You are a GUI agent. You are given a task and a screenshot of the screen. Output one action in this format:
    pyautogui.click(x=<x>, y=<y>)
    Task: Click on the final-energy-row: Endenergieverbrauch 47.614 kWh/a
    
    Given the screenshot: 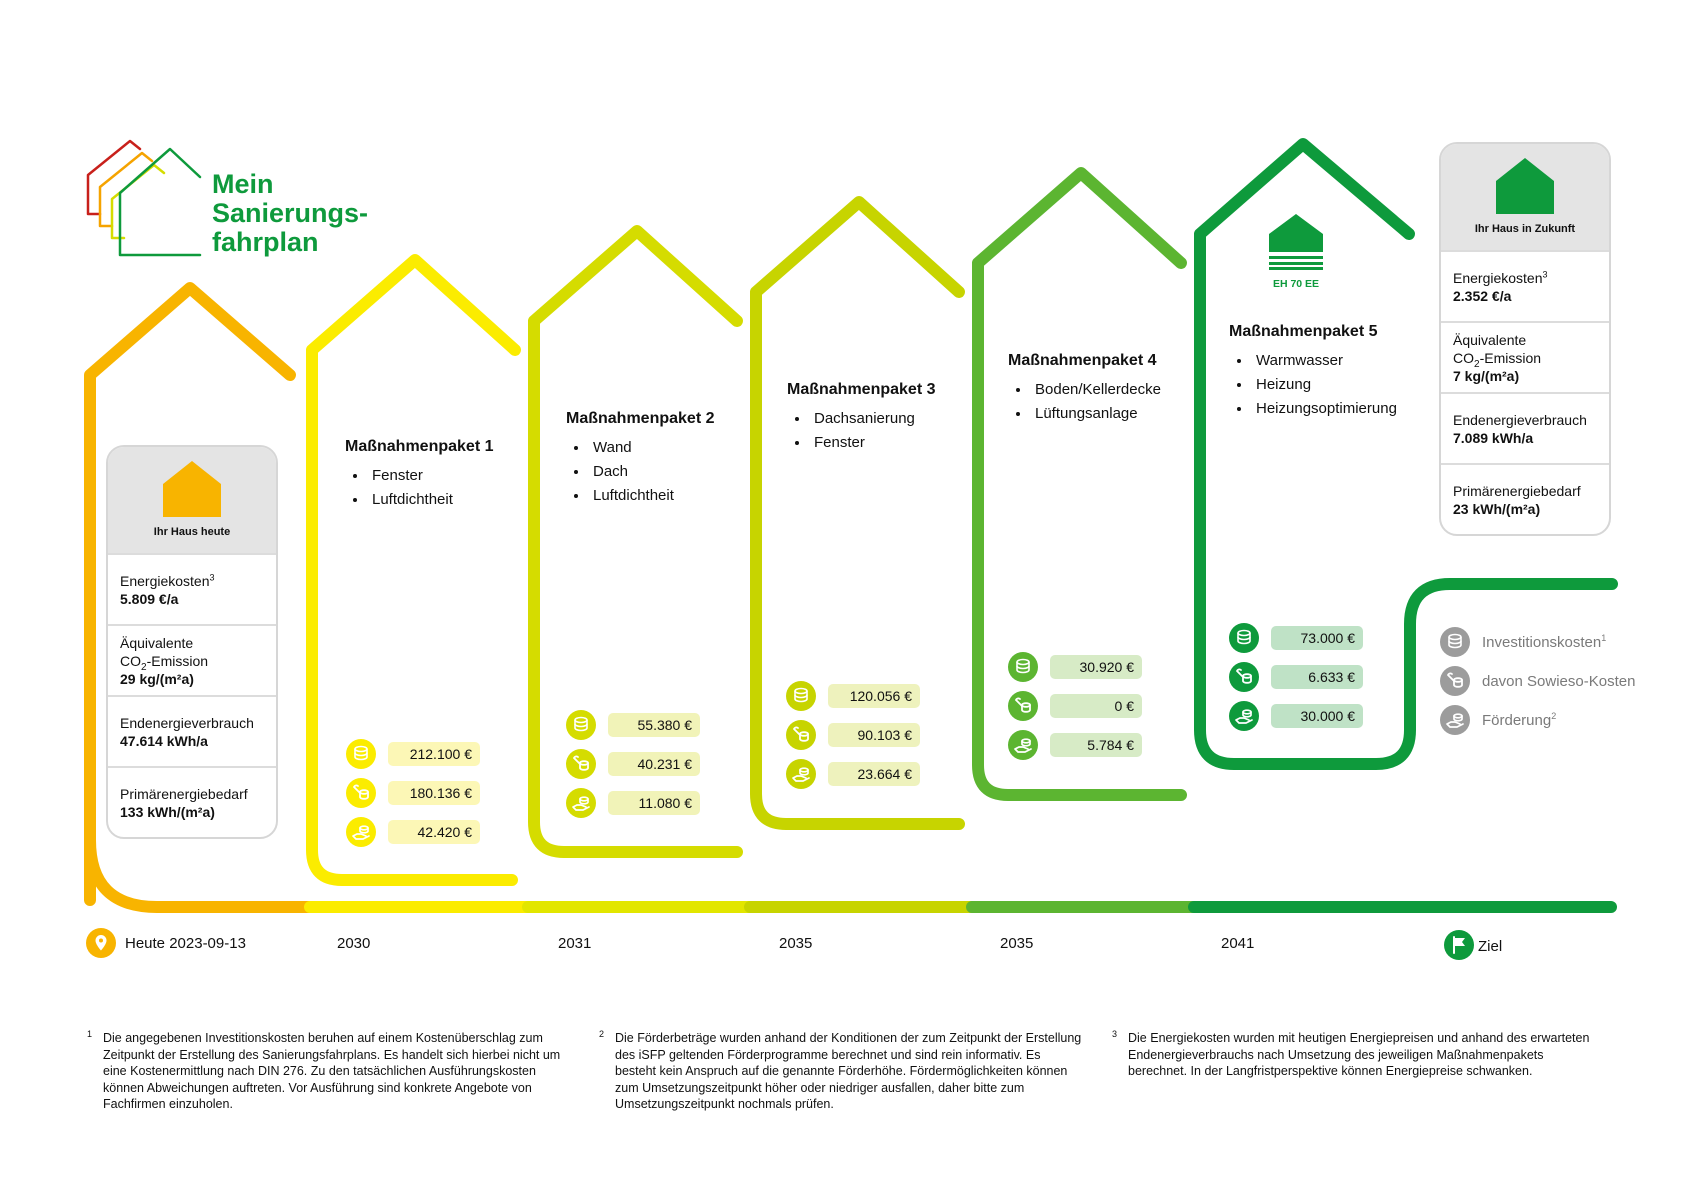 What is the action you would take?
    pyautogui.click(x=192, y=730)
    